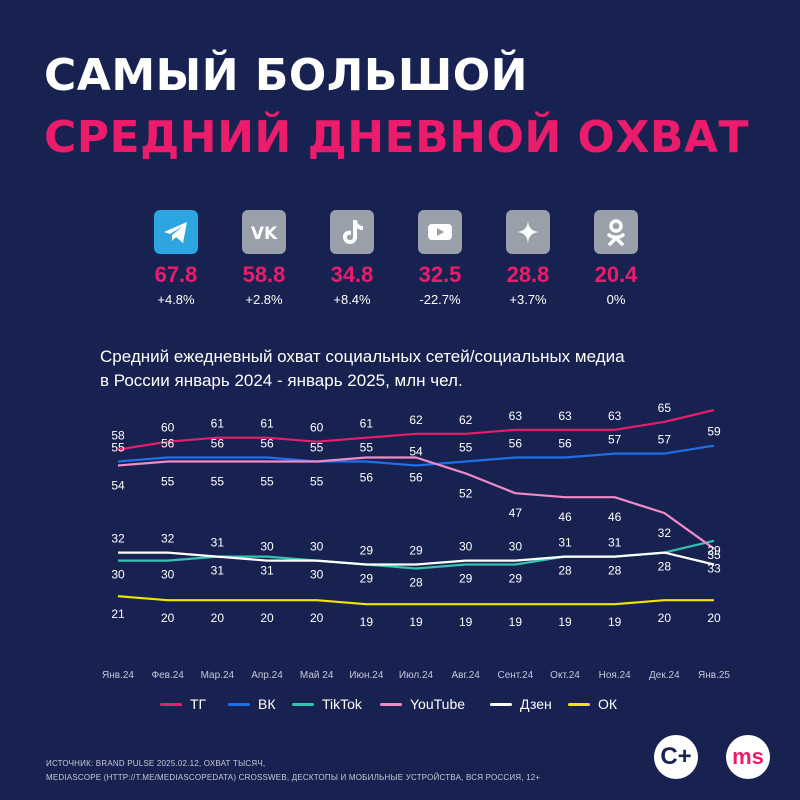 The width and height of the screenshot is (800, 800). I want to click on legend-item-tg: ТГ, so click(183, 704).